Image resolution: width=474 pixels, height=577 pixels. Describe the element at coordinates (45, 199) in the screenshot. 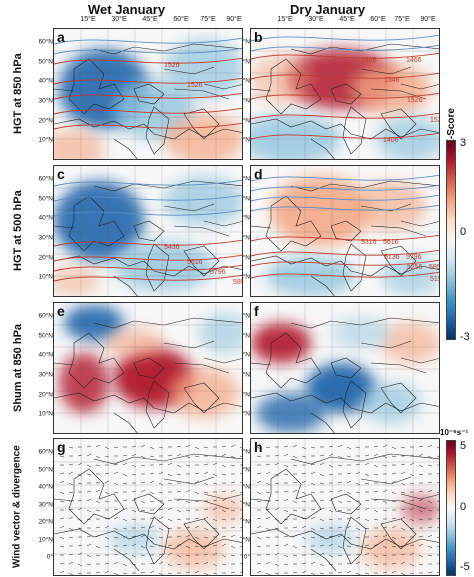

I see `lat-tick: 50°N` at that location.